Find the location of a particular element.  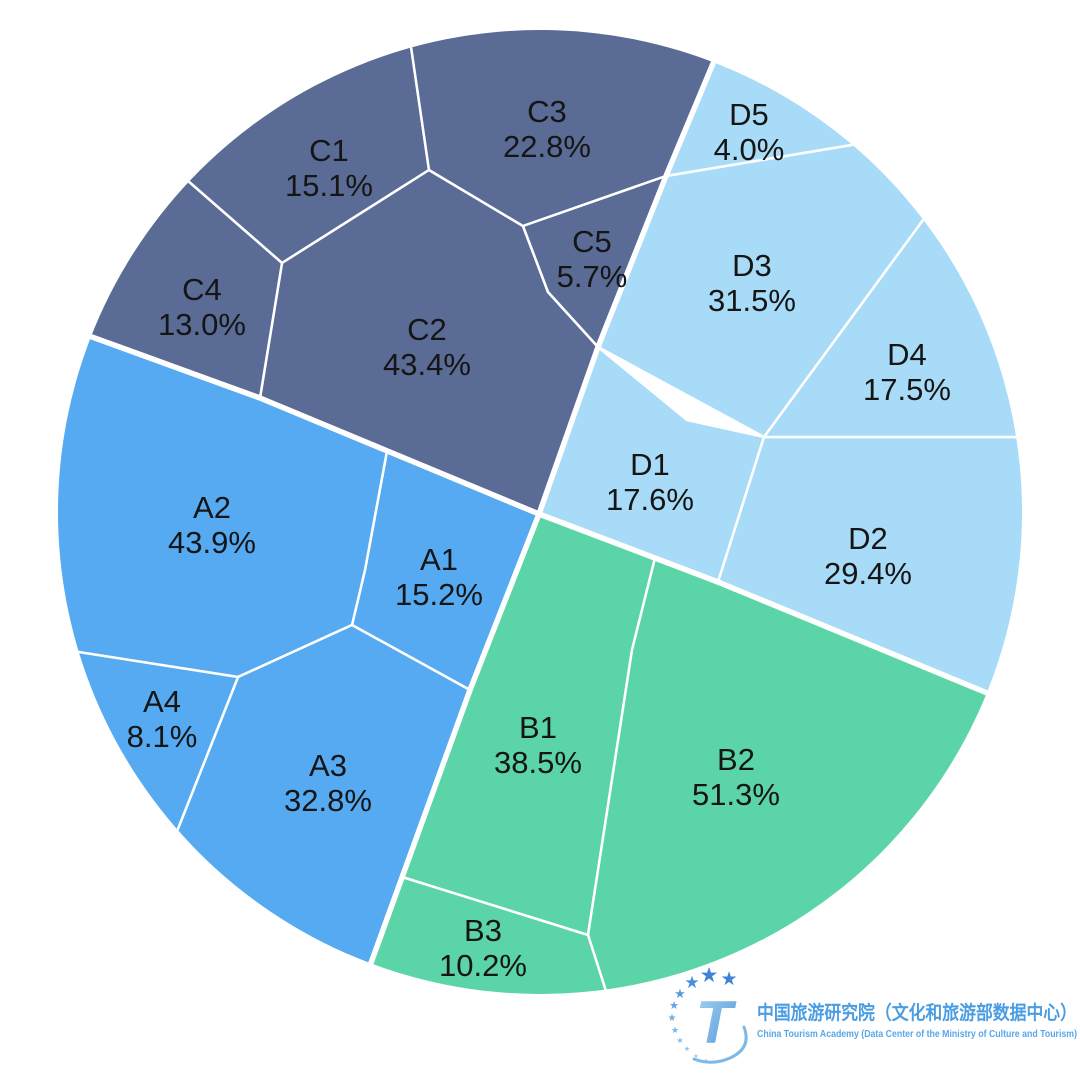

cell-label-A3: A3 32.8% is located at coordinates (328, 783).